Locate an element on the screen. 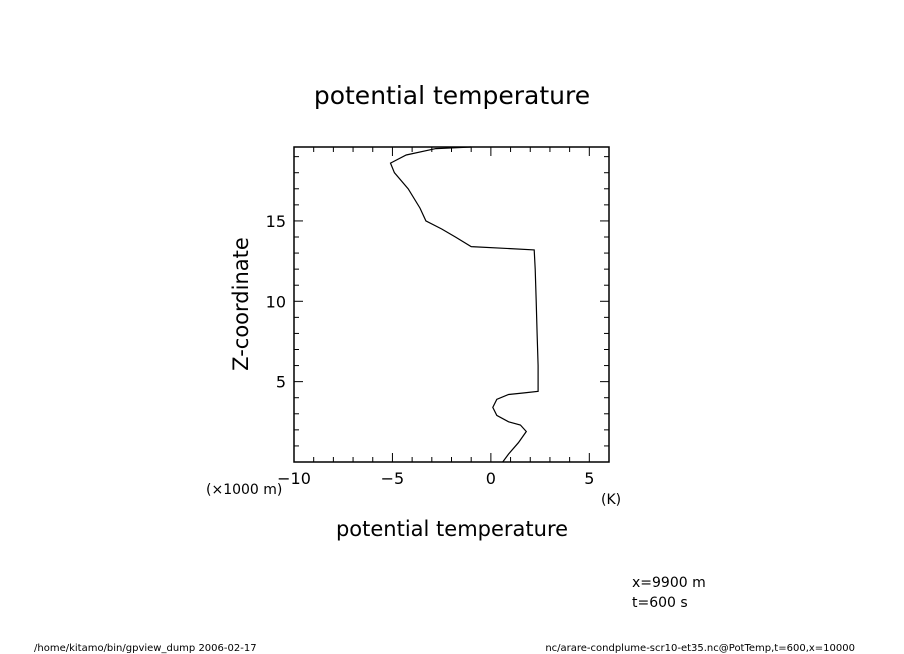 Image resolution: width=904 pixels, height=654 pixels. y-tick-label: 15 is located at coordinates (276, 221).